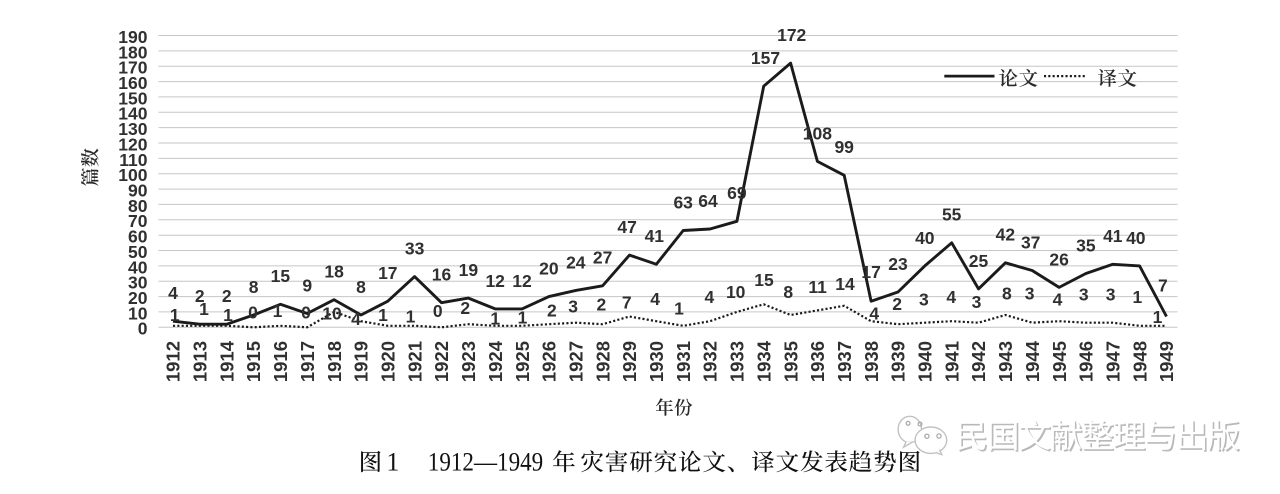 This screenshot has height=494, width=1280. Describe the element at coordinates (790, 361) in the screenshot. I see `svg-text: 1935` at that location.